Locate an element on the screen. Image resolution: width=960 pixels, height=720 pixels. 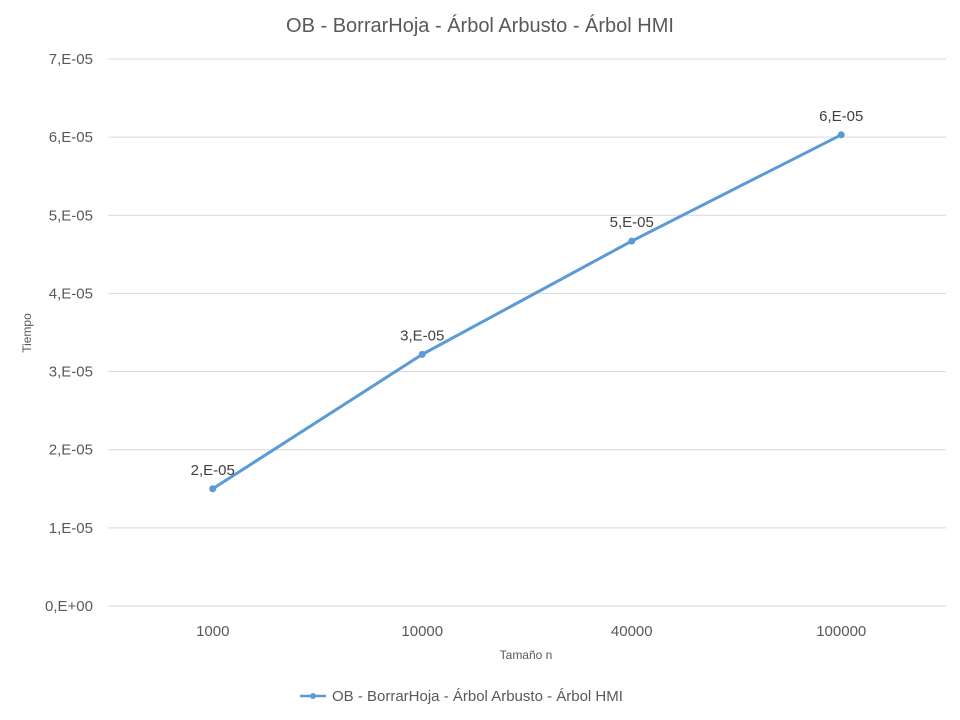
y-tick-label: 0,E+00 is located at coordinates (69, 606).